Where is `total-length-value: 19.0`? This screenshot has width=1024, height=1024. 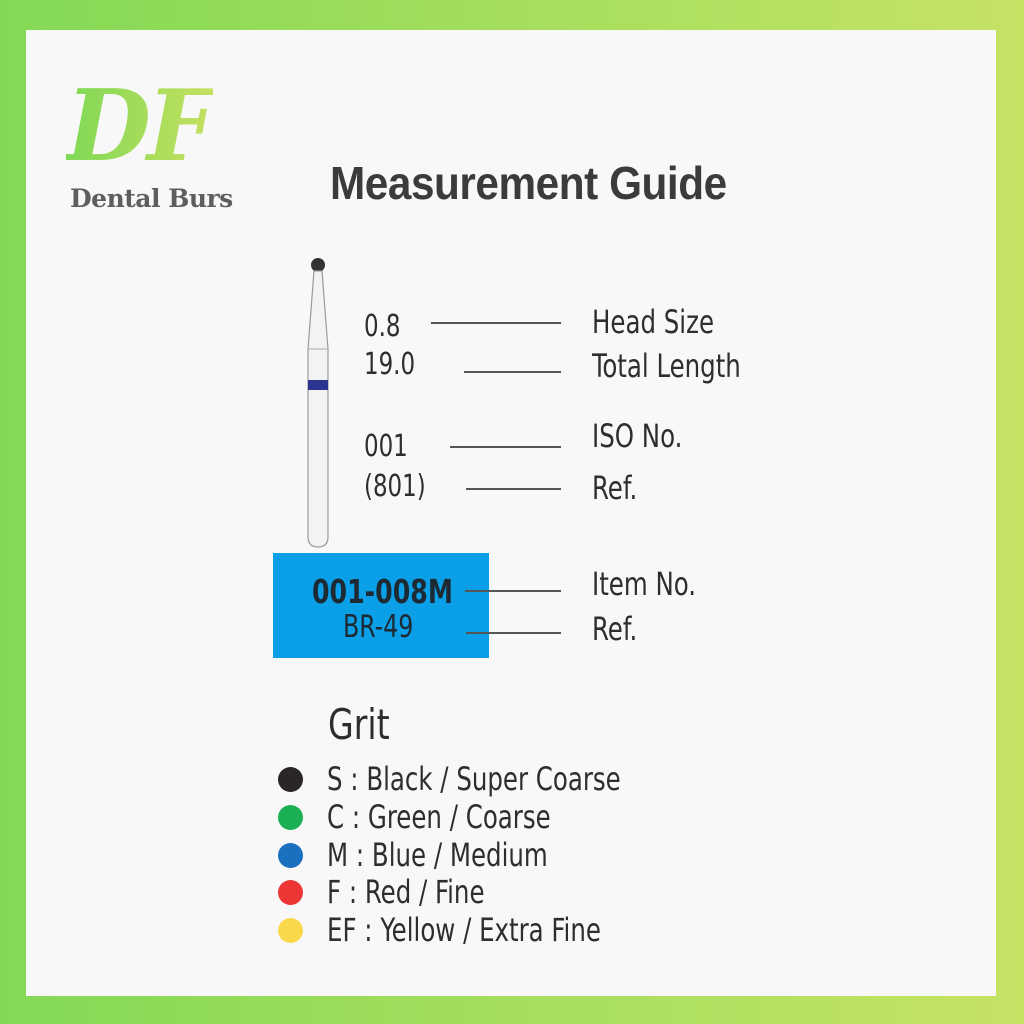
total-length-value: 19.0 is located at coordinates (390, 364).